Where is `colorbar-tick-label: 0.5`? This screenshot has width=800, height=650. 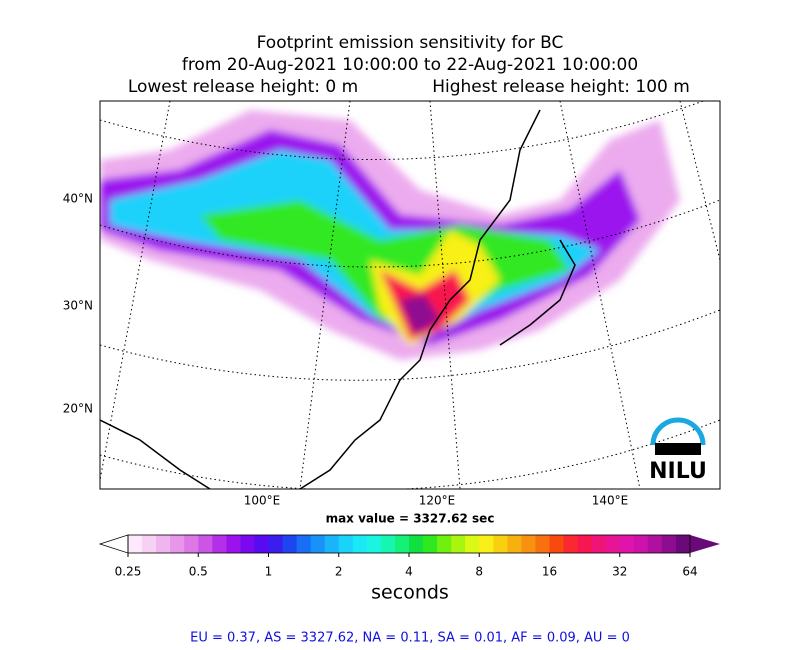 colorbar-tick-label: 0.5 is located at coordinates (198, 572).